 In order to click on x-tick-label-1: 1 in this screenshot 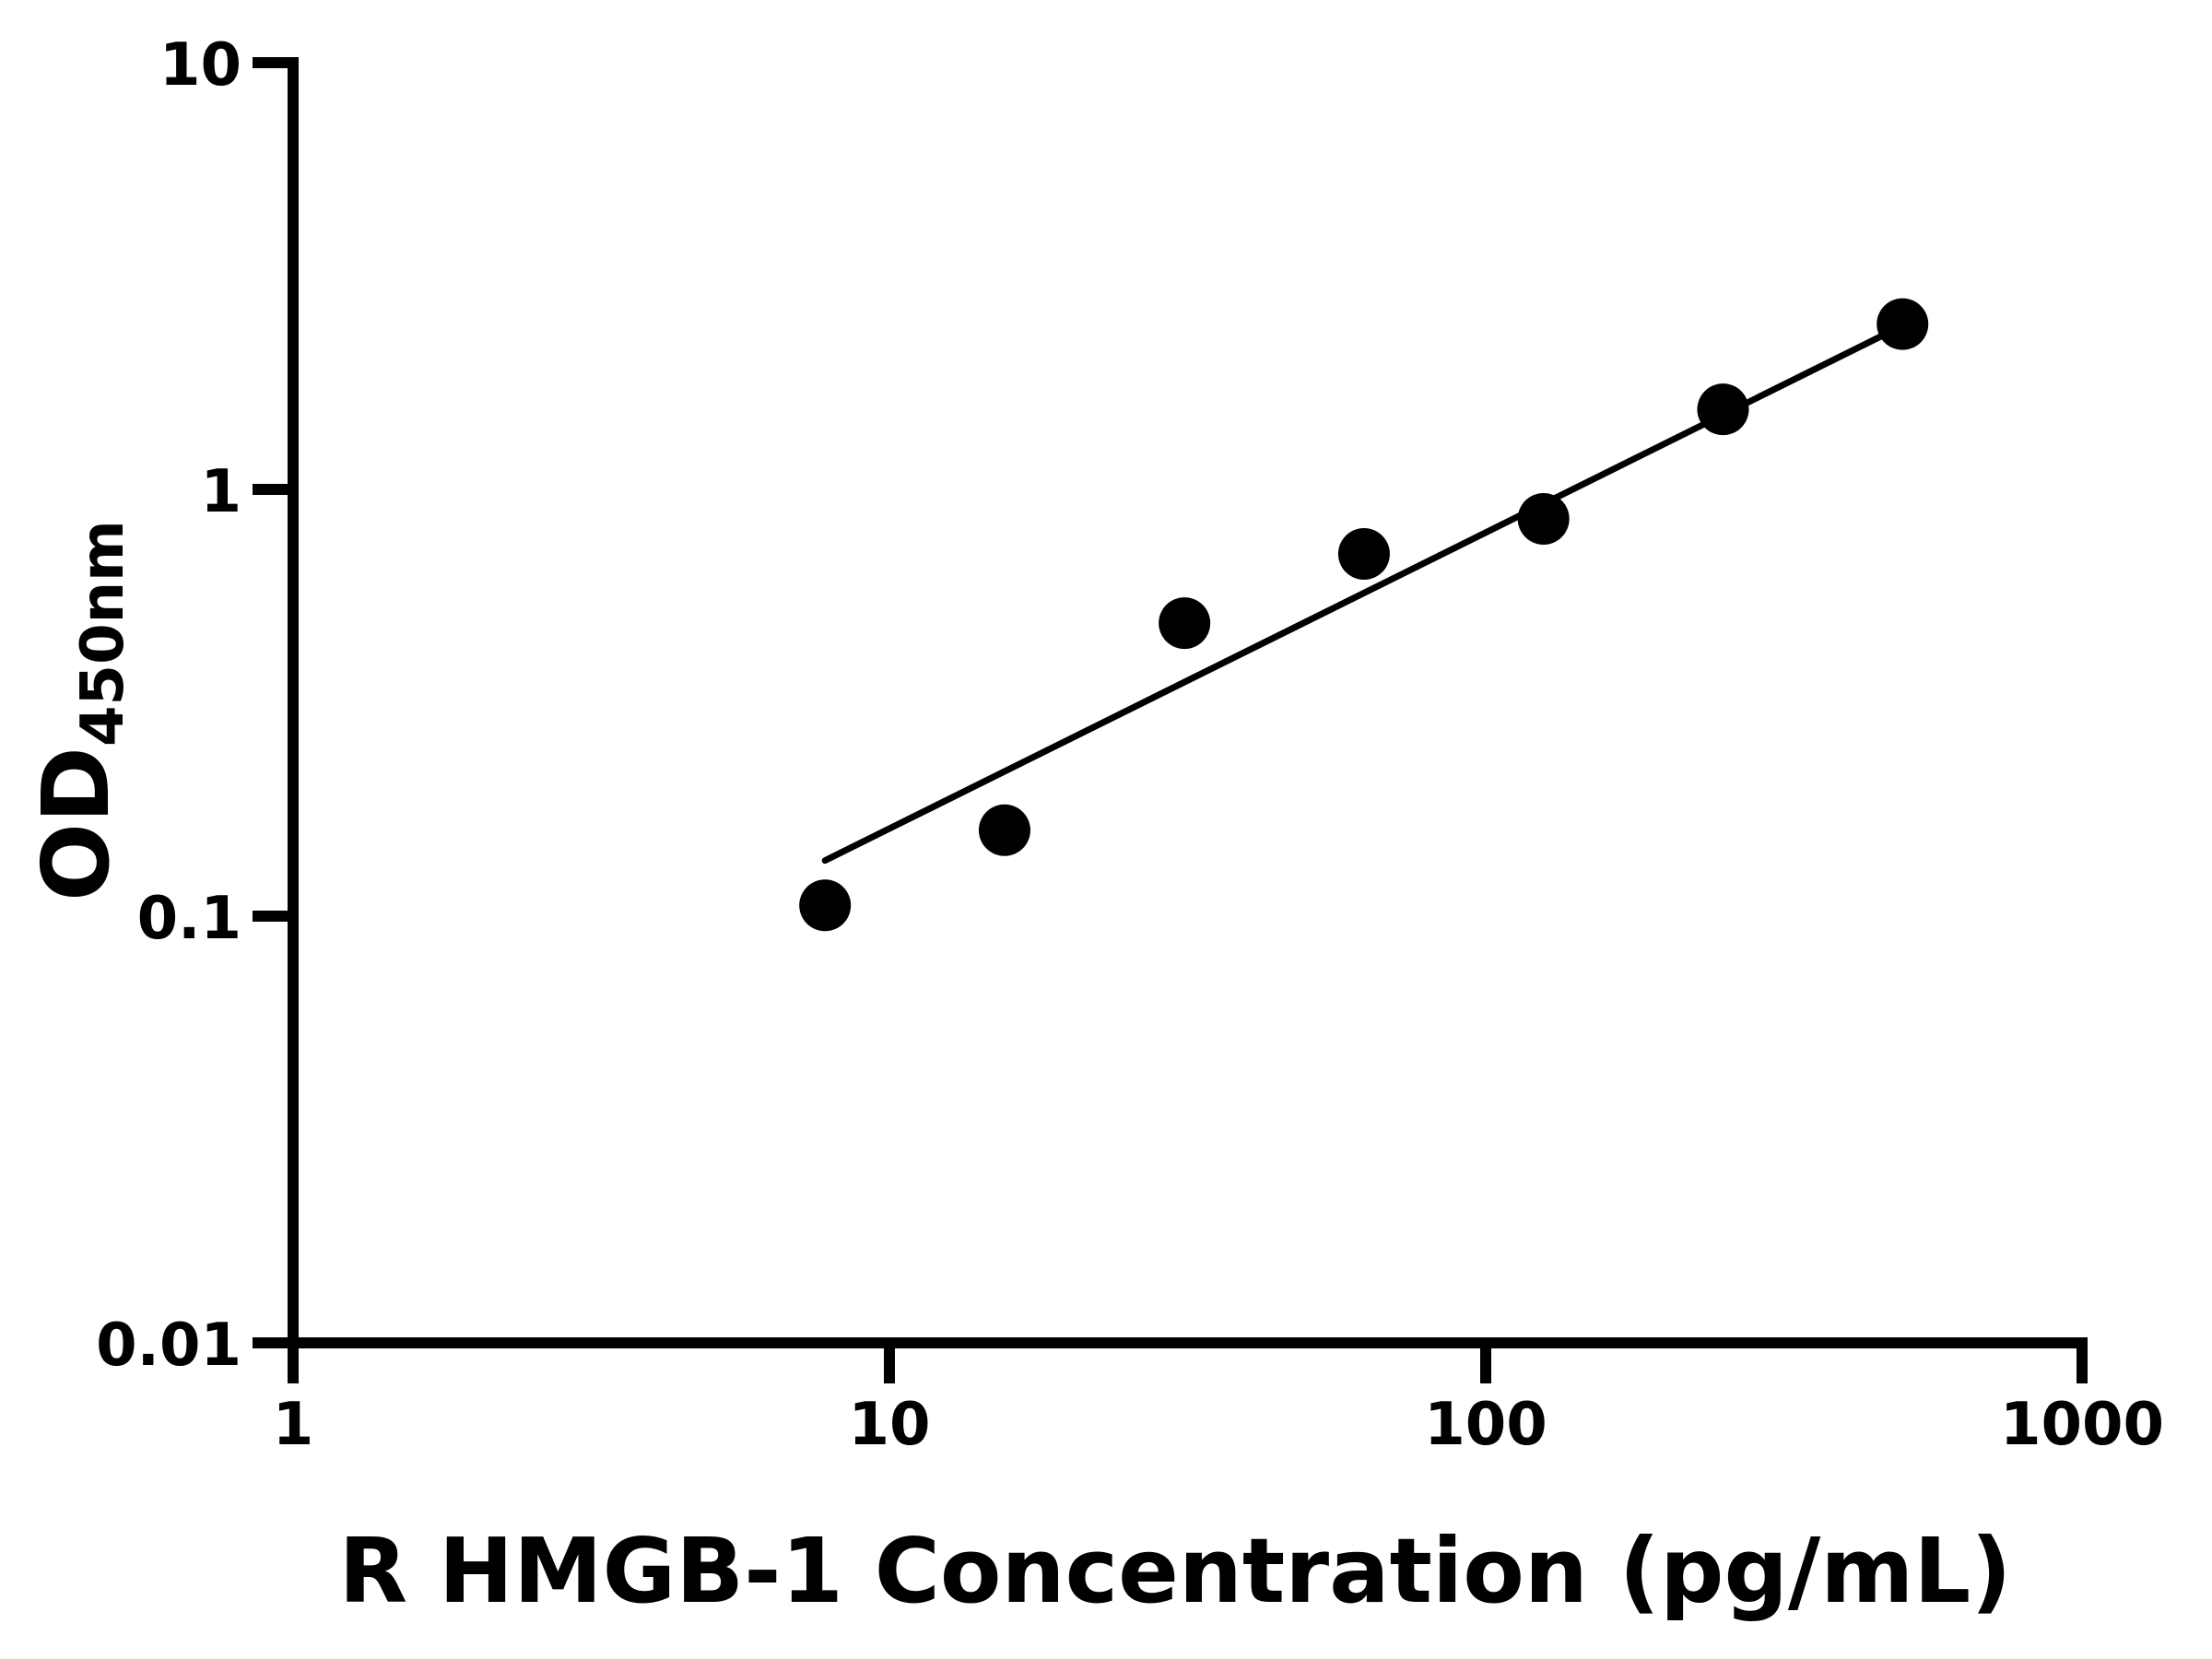, I will do `click(293, 1425)`.